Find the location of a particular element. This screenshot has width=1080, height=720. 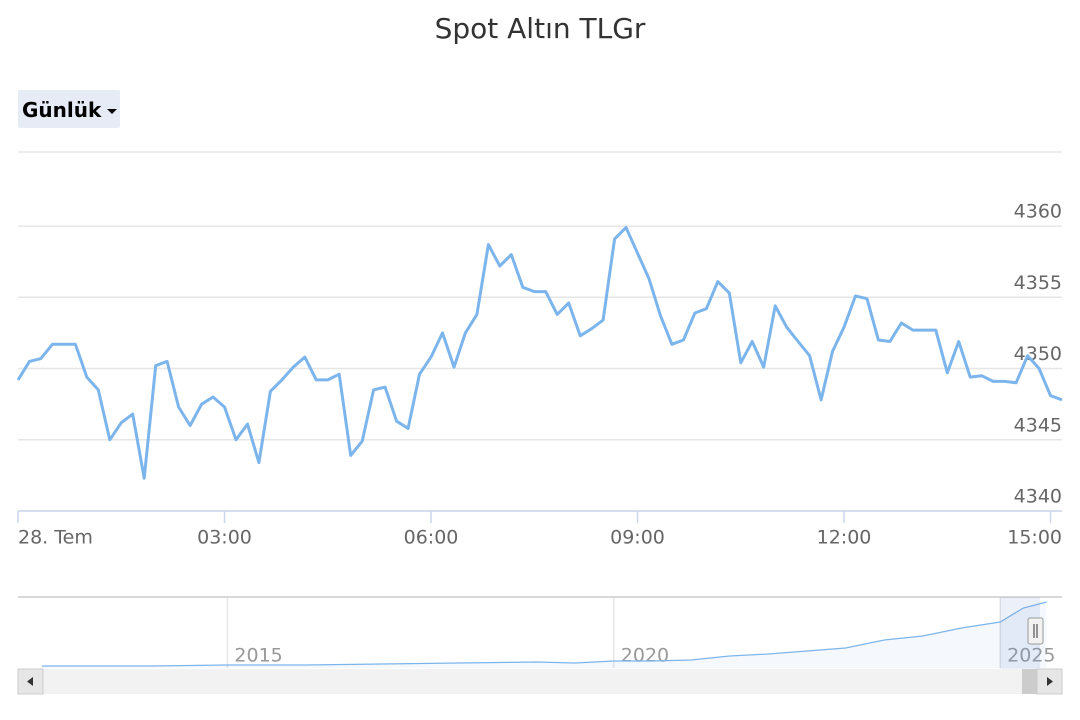

scroll-right-arrow is located at coordinates (1050, 681).